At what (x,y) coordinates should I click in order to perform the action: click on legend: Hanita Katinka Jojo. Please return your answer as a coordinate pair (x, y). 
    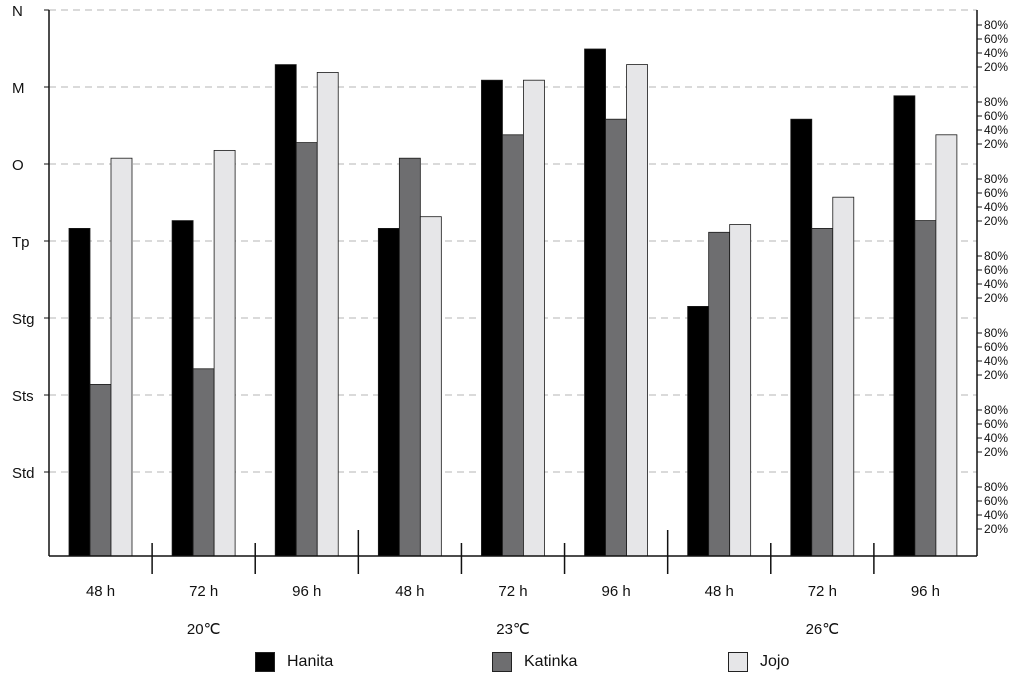
    Looking at the image, I should click on (512, 668).